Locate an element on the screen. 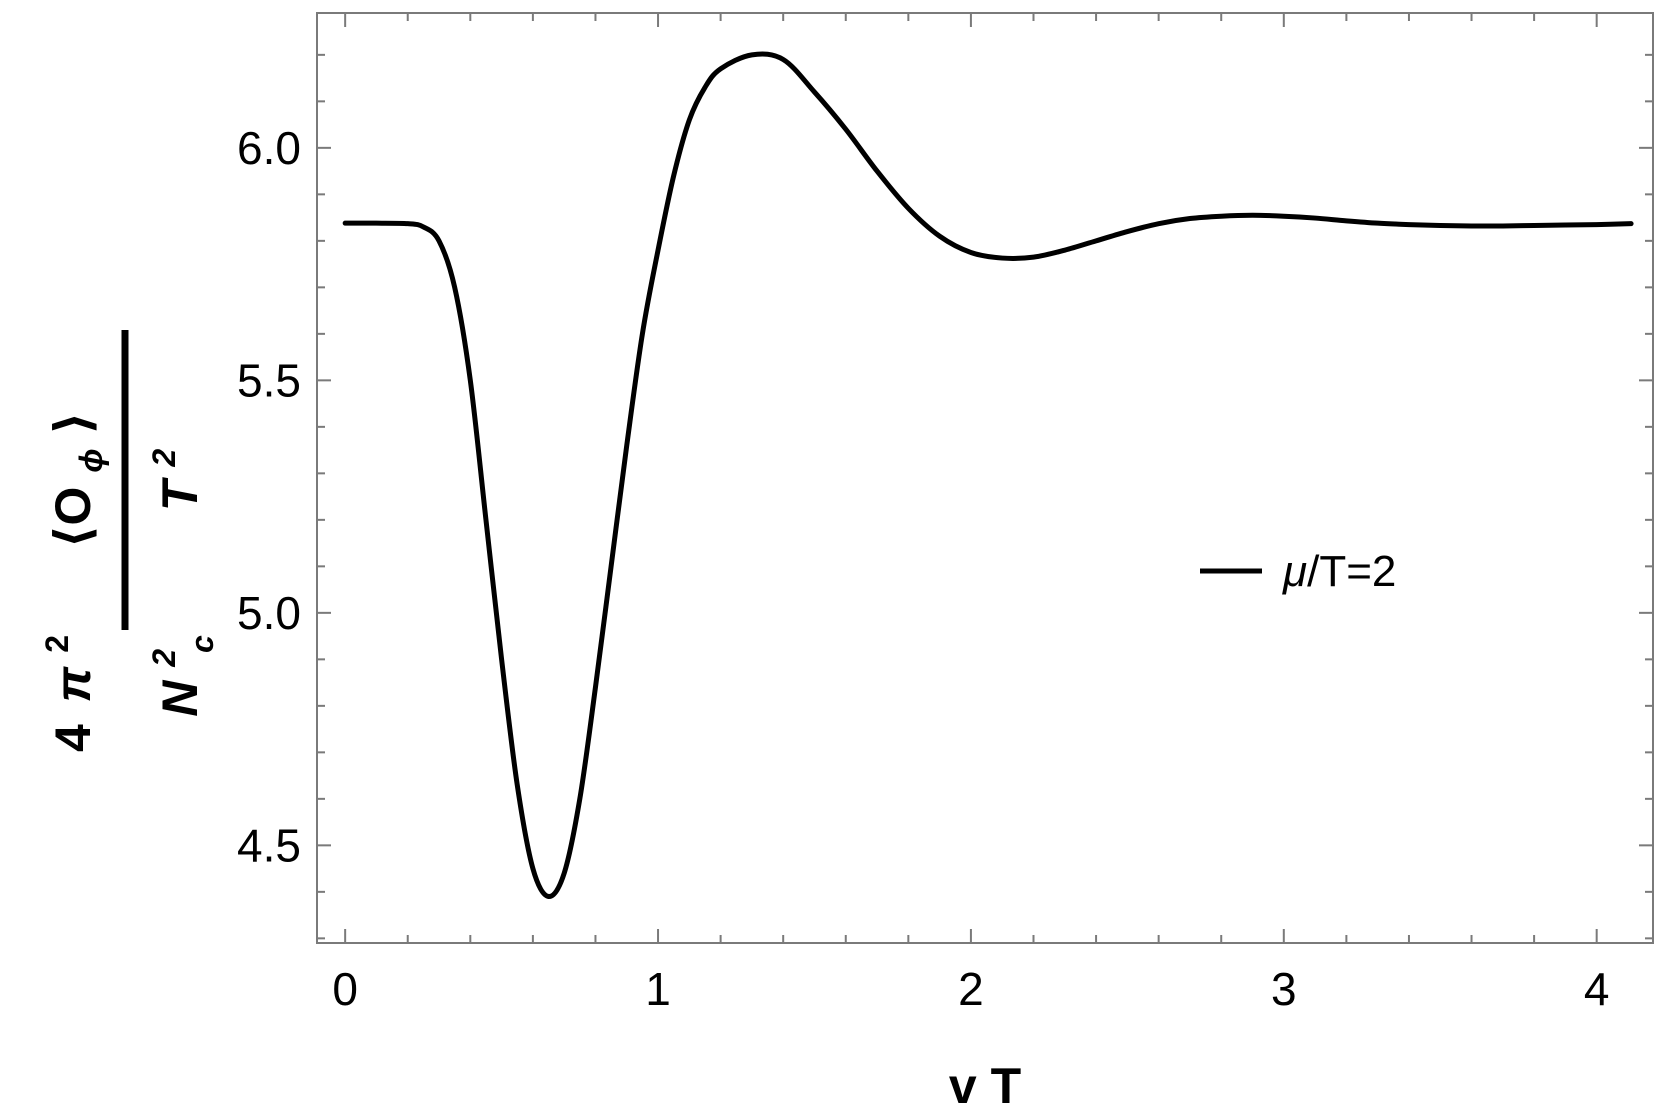 This screenshot has width=1661, height=1116. y-title-prefix: 4 is located at coordinates (73, 738).